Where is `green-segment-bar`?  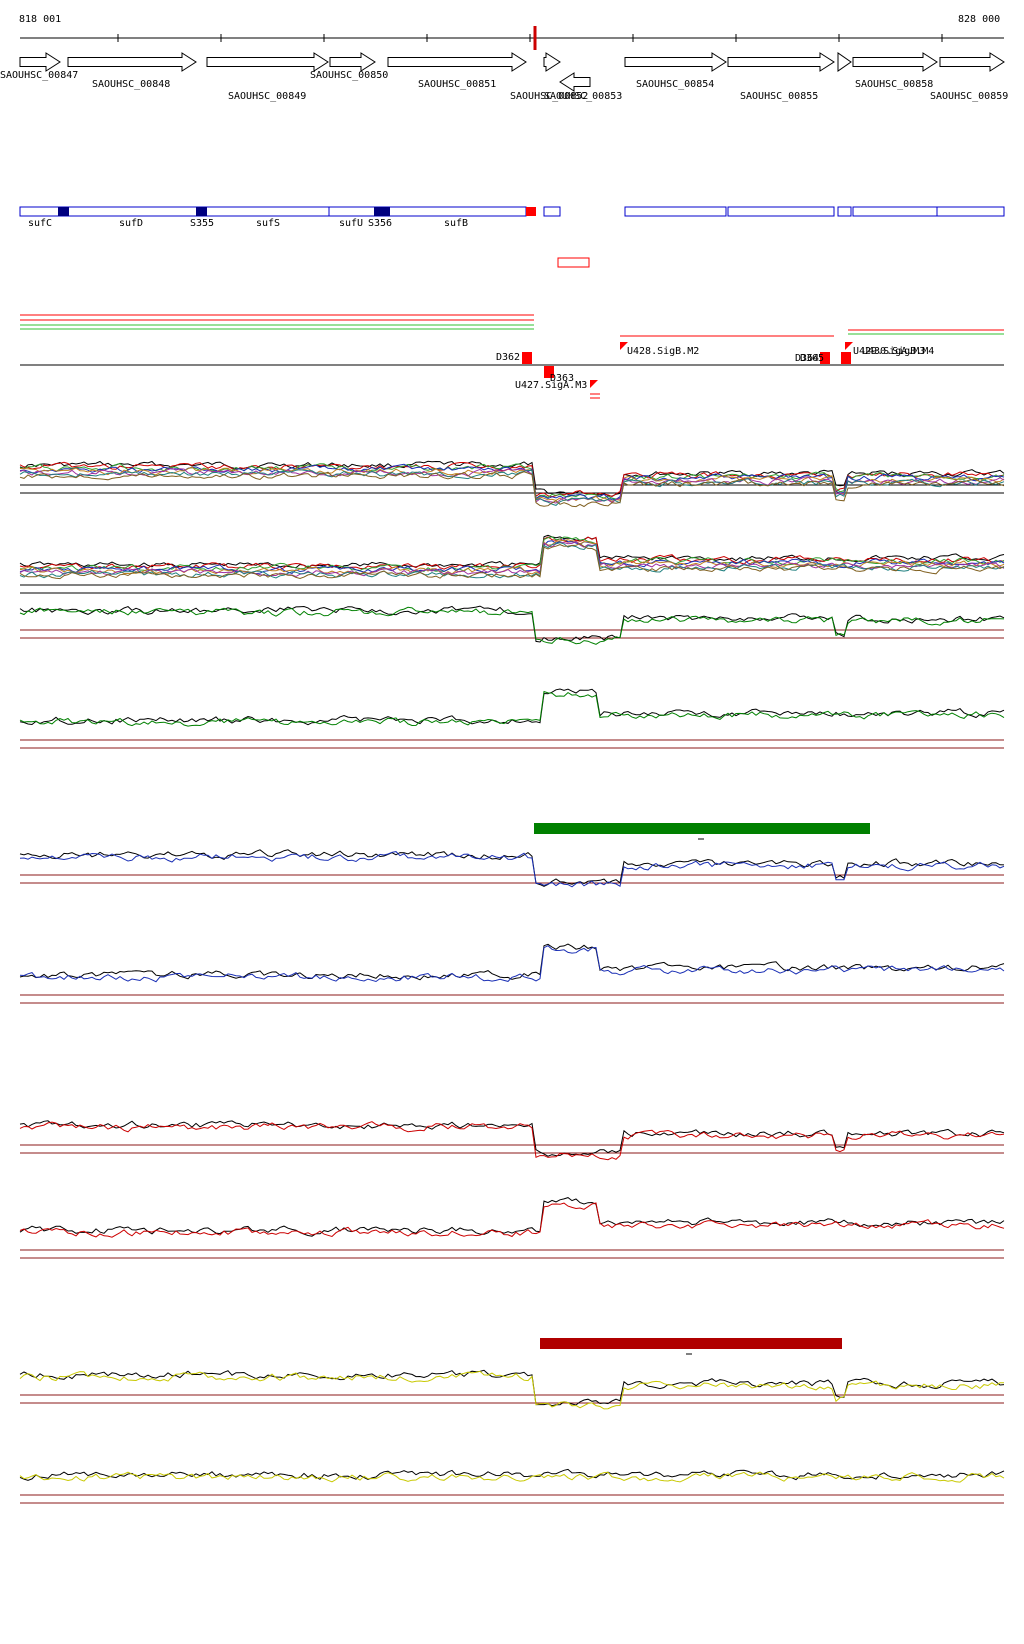 green-segment-bar is located at coordinates (702, 828).